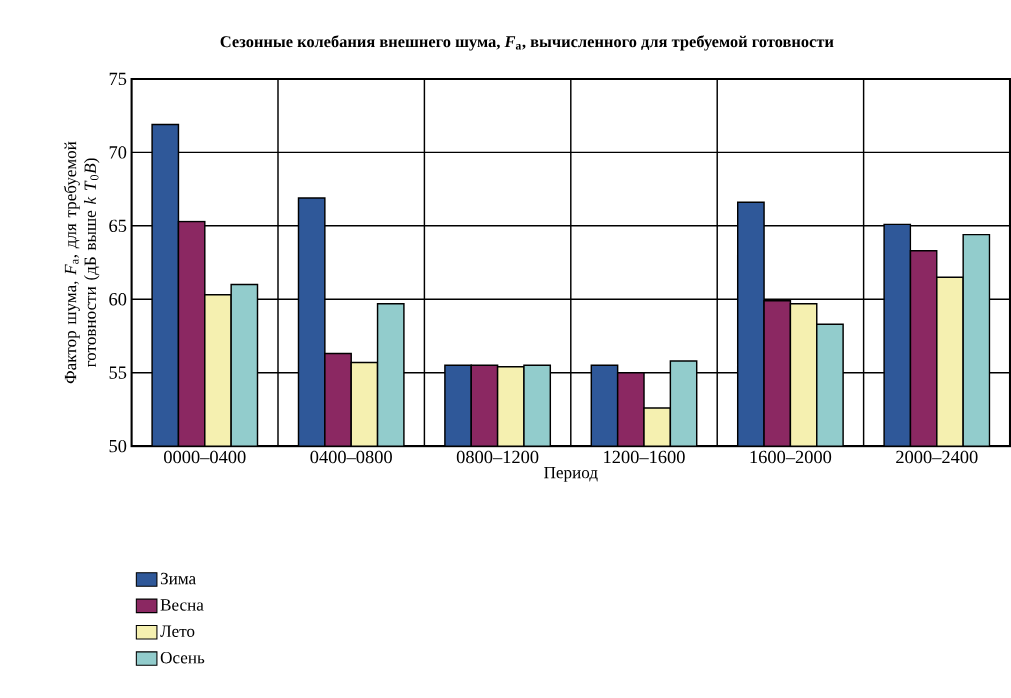 This screenshot has width=1011, height=698. What do you see at coordinates (182, 658) in the screenshot?
I see `legend-label: Осень` at bounding box center [182, 658].